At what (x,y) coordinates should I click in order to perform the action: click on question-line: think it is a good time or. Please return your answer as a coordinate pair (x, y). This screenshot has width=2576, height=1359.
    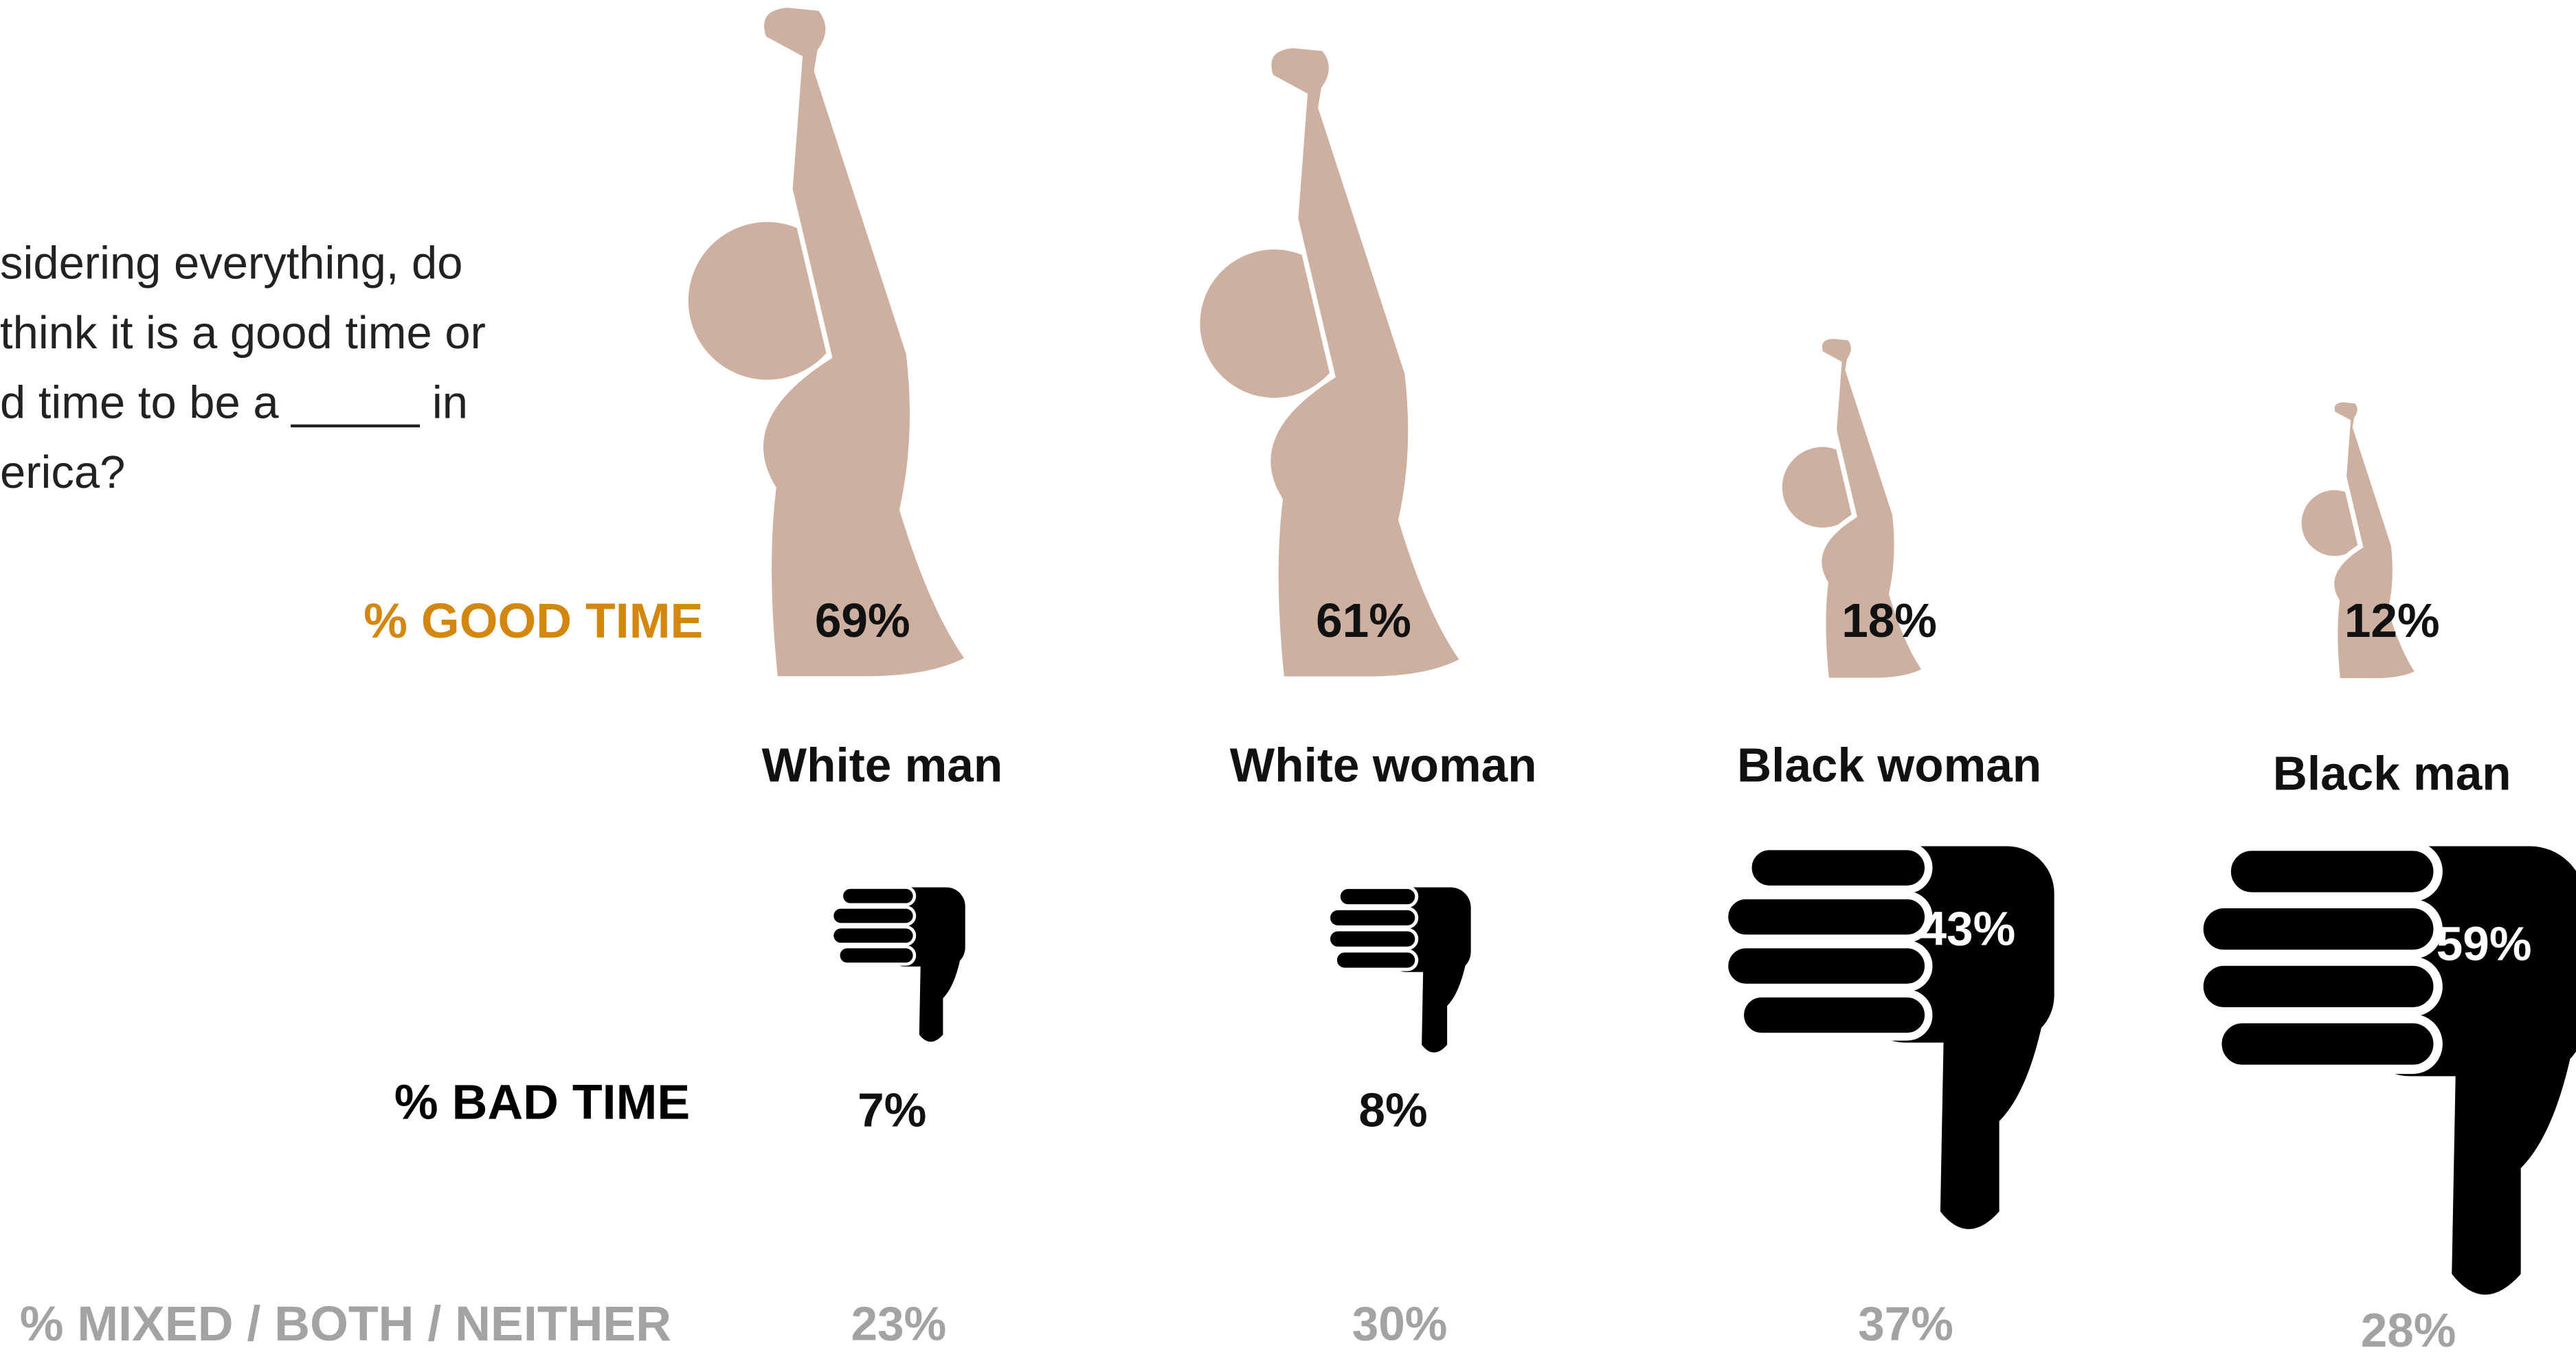
    Looking at the image, I should click on (243, 333).